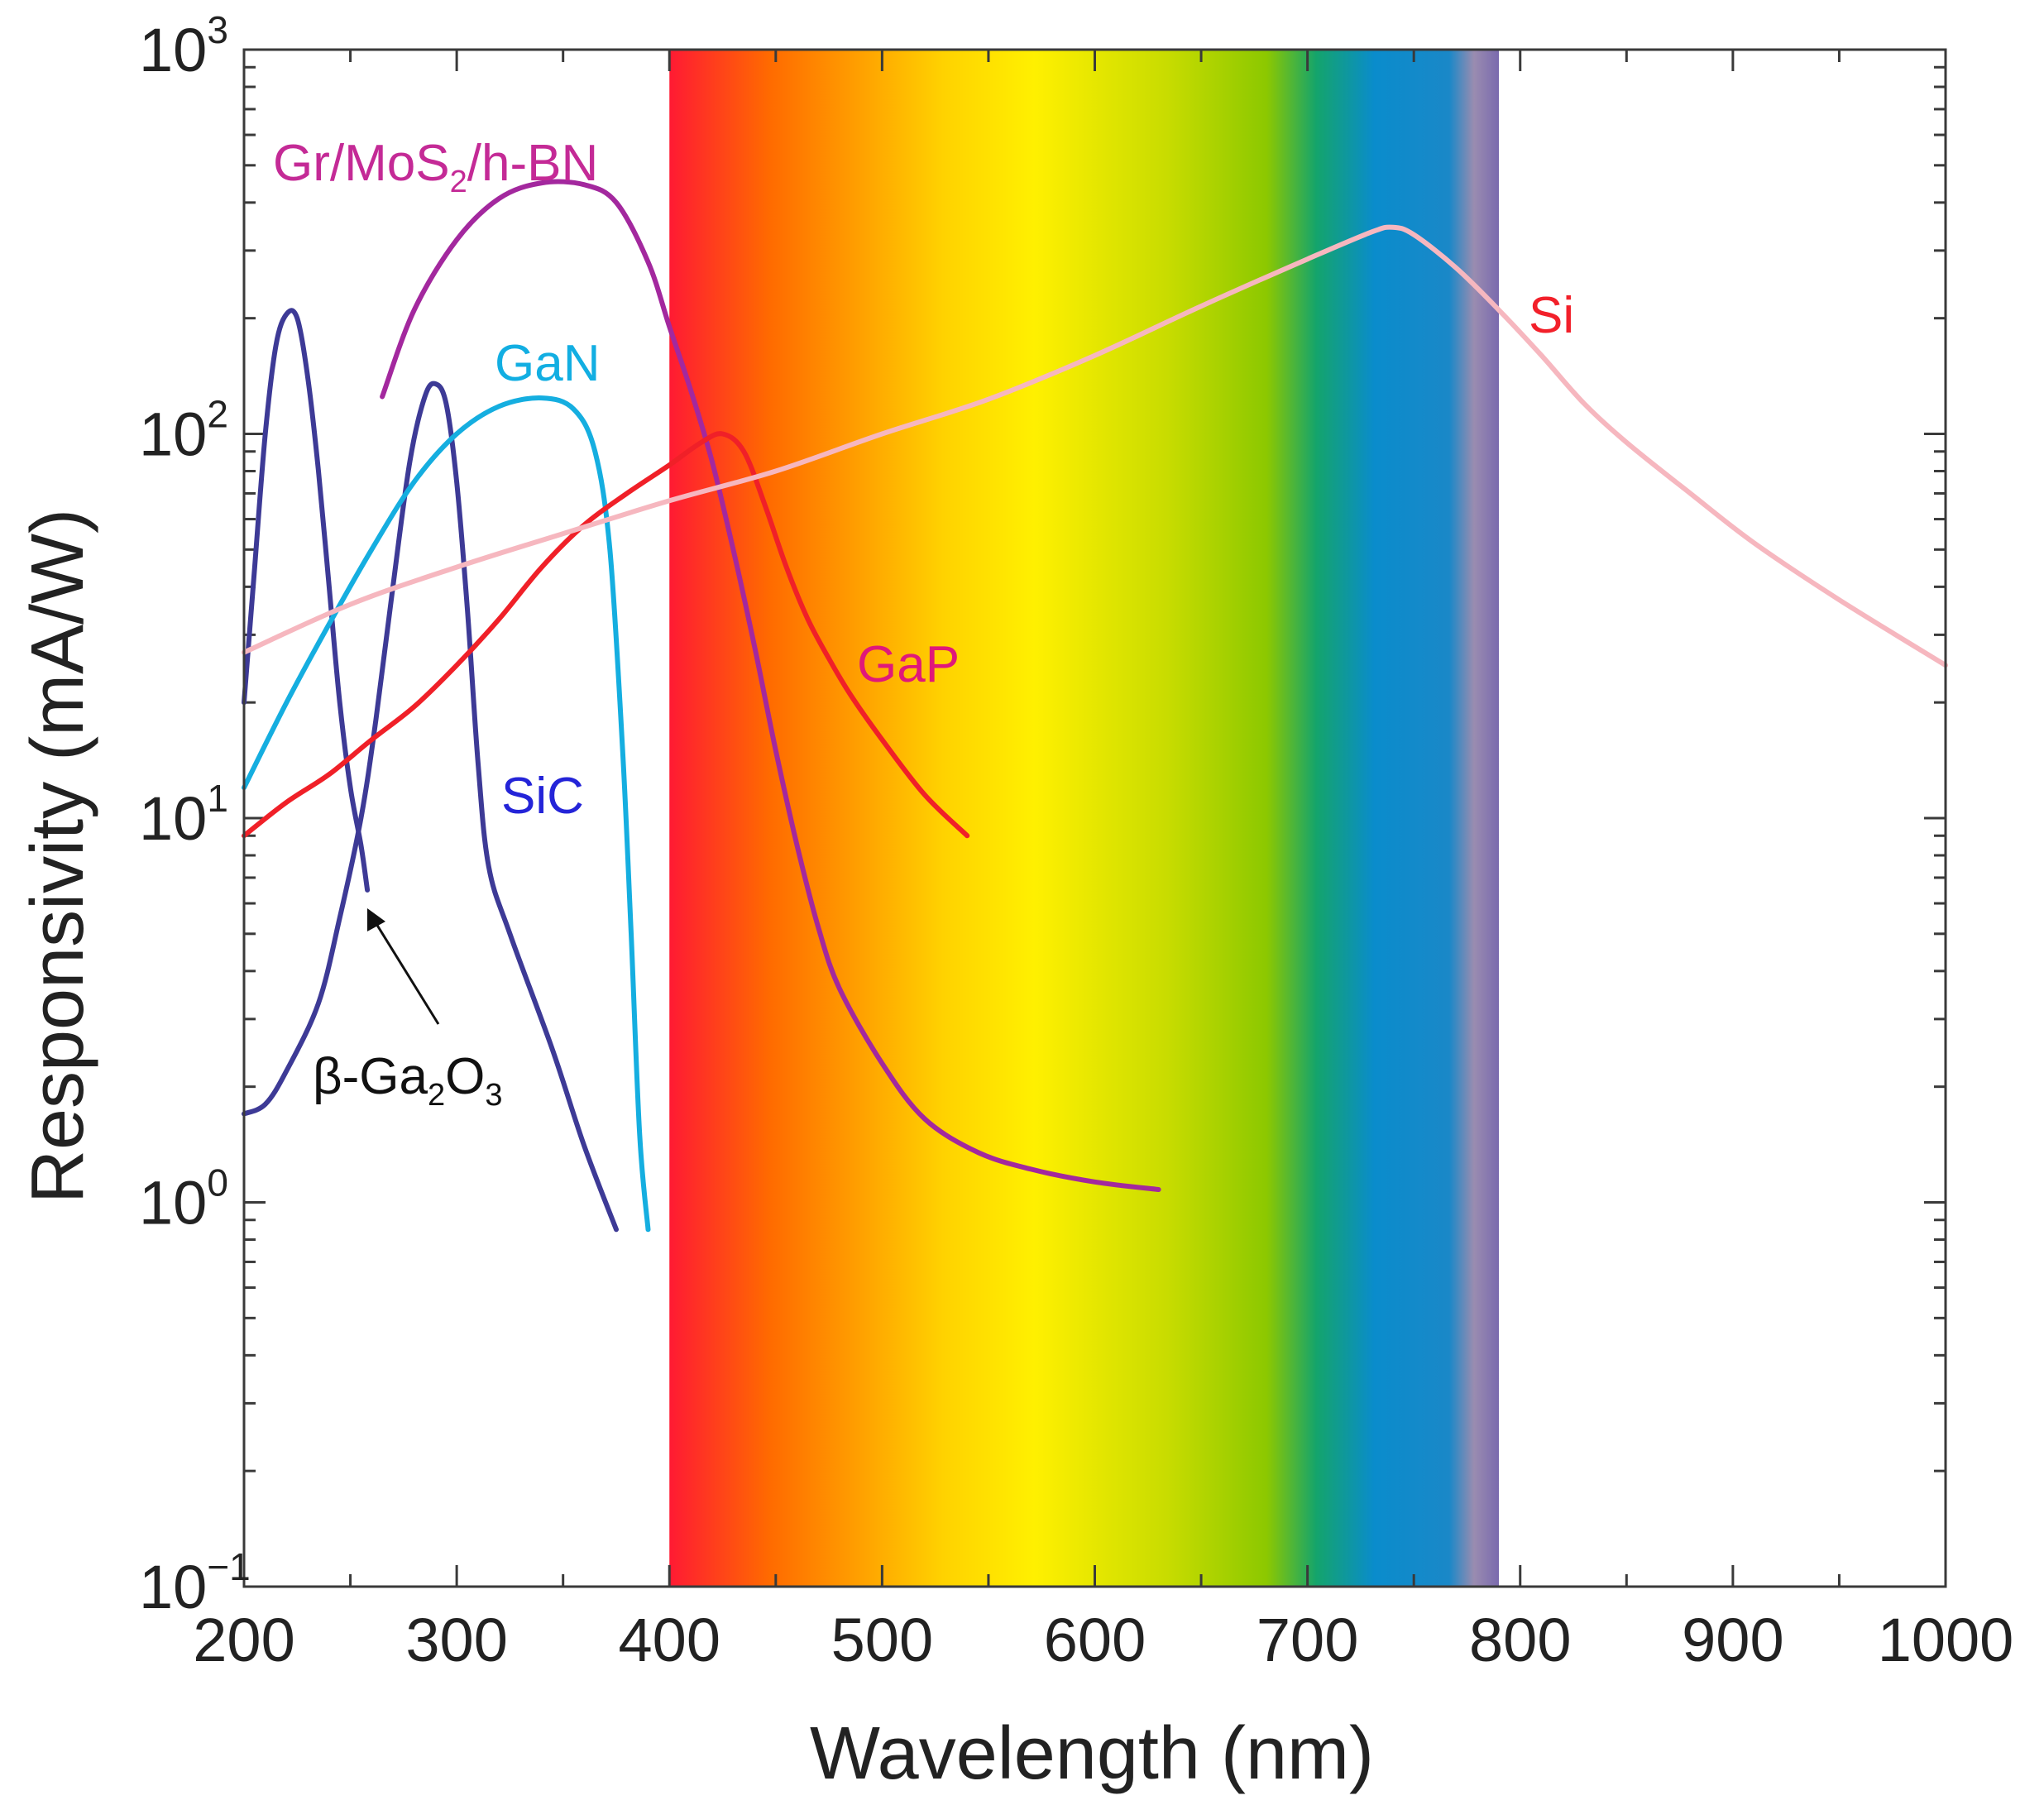 The height and width of the screenshot is (1805, 2044). What do you see at coordinates (306, 600) in the screenshot?
I see `series-line-ga2o3` at bounding box center [306, 600].